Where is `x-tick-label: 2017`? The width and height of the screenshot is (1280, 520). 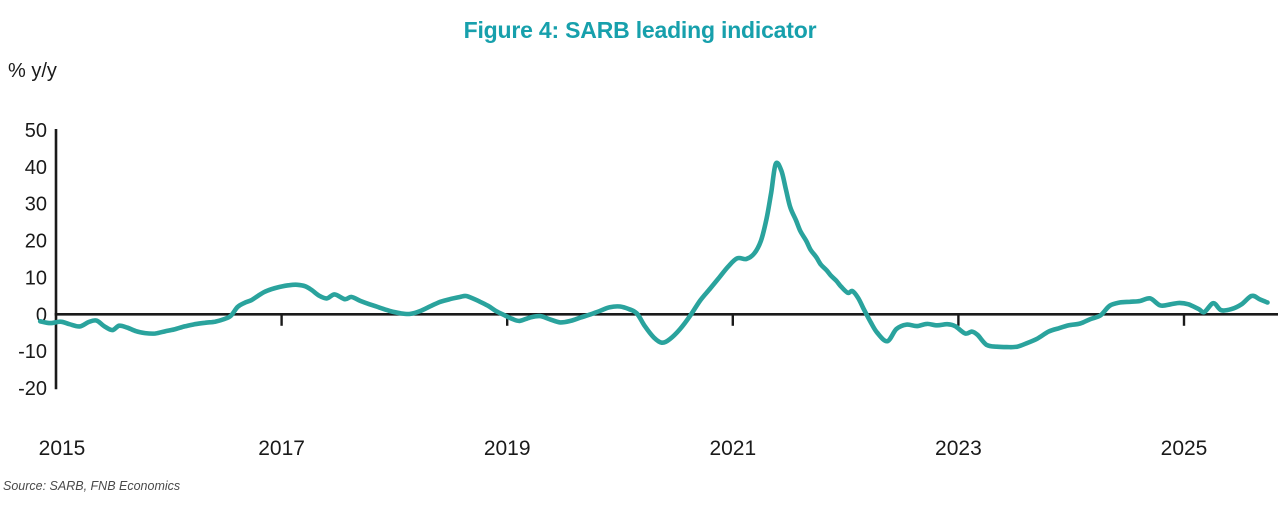 x-tick-label: 2017 is located at coordinates (281, 448).